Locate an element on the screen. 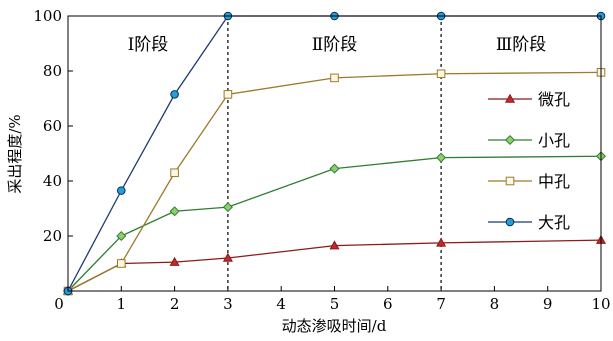 The image size is (613, 341). x-tick-label: 2 is located at coordinates (175, 304).